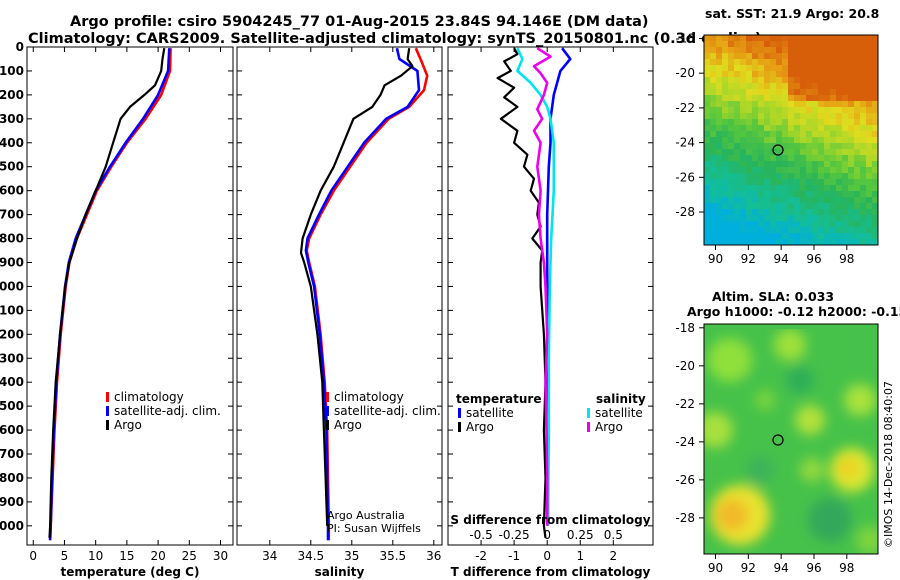 This screenshot has width=900, height=580. What do you see at coordinates (846, 259) in the screenshot?
I see `map-x-tick-label: 98` at bounding box center [846, 259].